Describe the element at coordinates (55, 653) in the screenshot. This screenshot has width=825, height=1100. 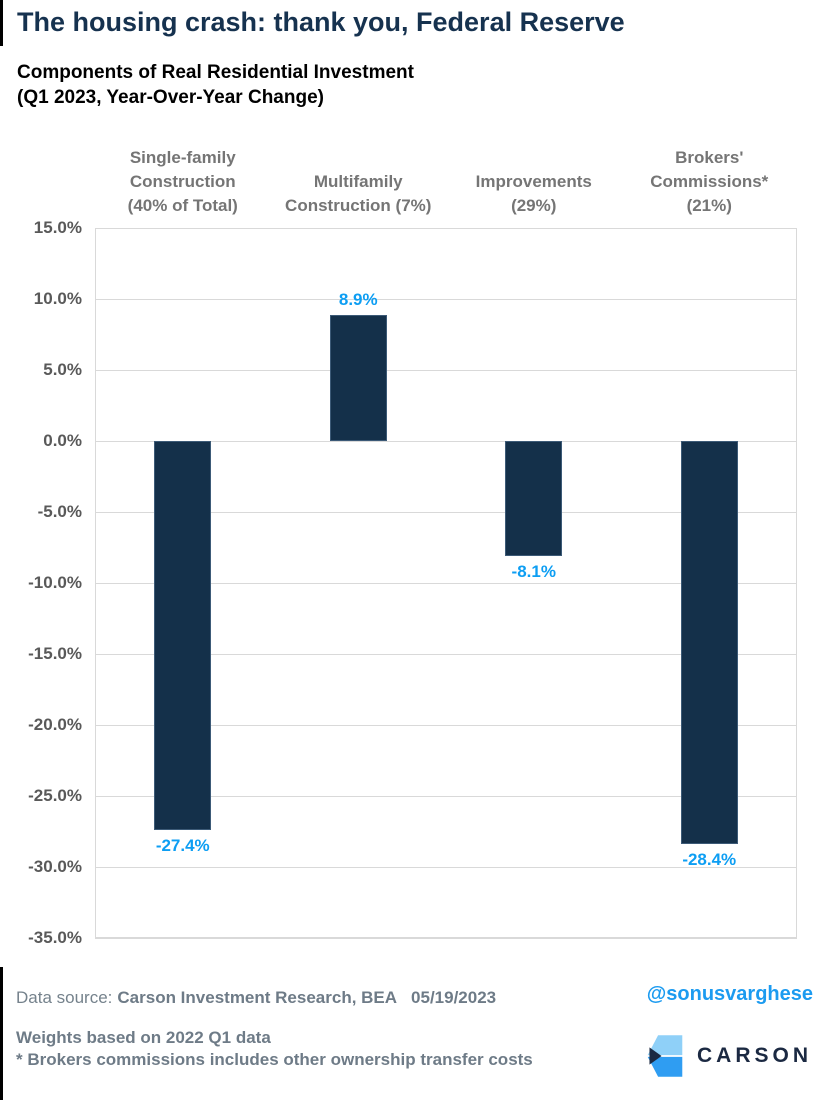
I see `y-axis-tick-label: -15.0%` at that location.